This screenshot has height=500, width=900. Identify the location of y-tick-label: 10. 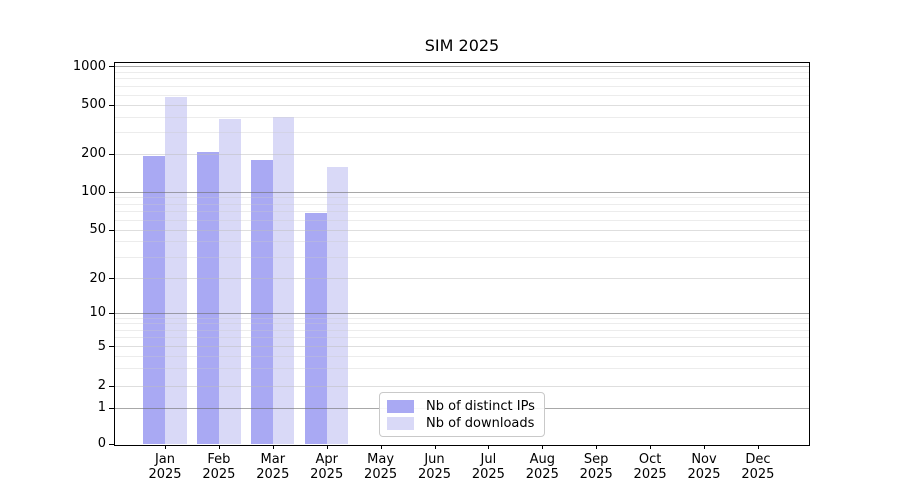
(97, 312).